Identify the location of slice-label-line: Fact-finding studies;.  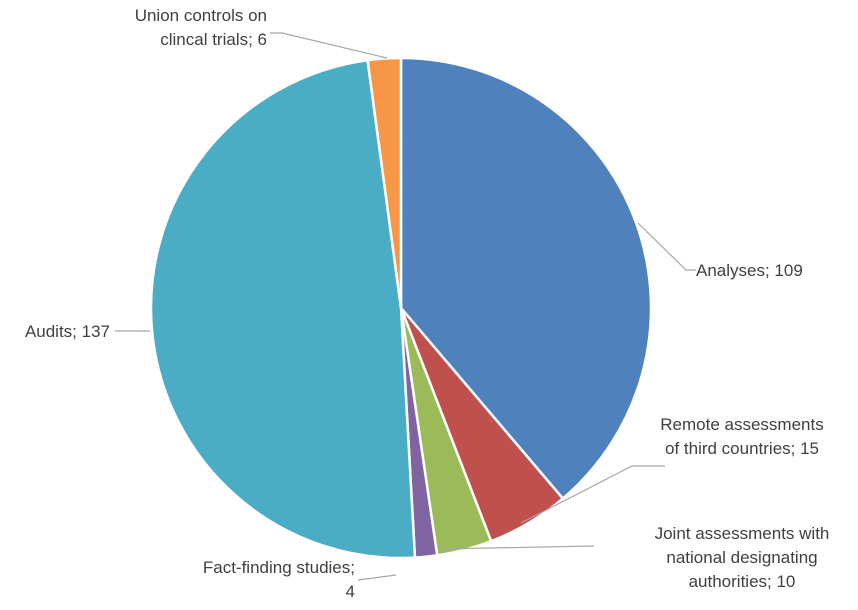
(279, 567).